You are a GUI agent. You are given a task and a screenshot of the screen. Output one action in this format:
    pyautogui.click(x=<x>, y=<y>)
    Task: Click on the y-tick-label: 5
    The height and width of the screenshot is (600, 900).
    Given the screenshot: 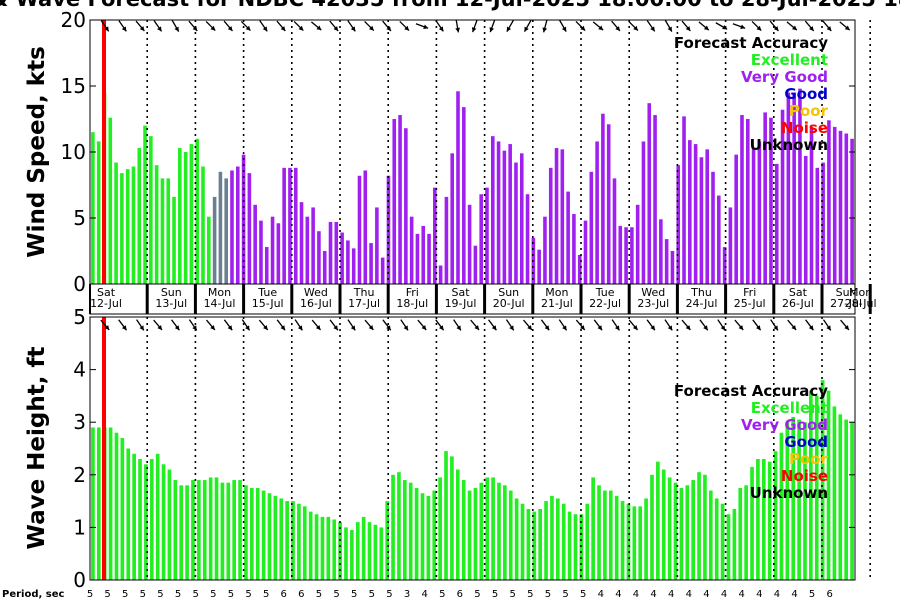 What is the action you would take?
    pyautogui.click(x=79, y=317)
    